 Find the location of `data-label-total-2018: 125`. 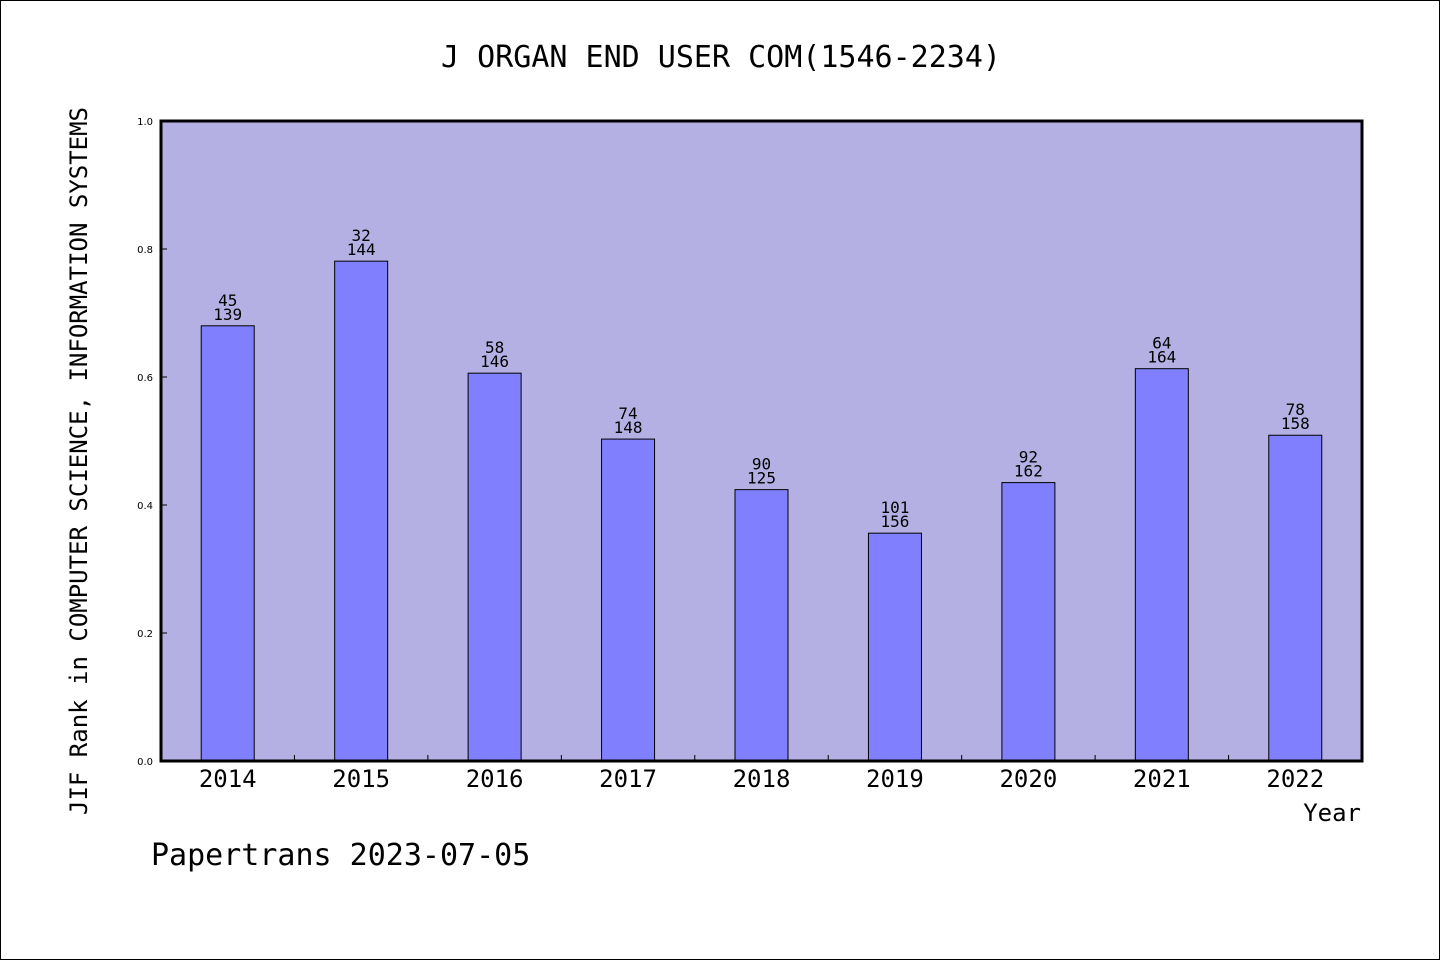

data-label-total-2018: 125 is located at coordinates (761, 478).